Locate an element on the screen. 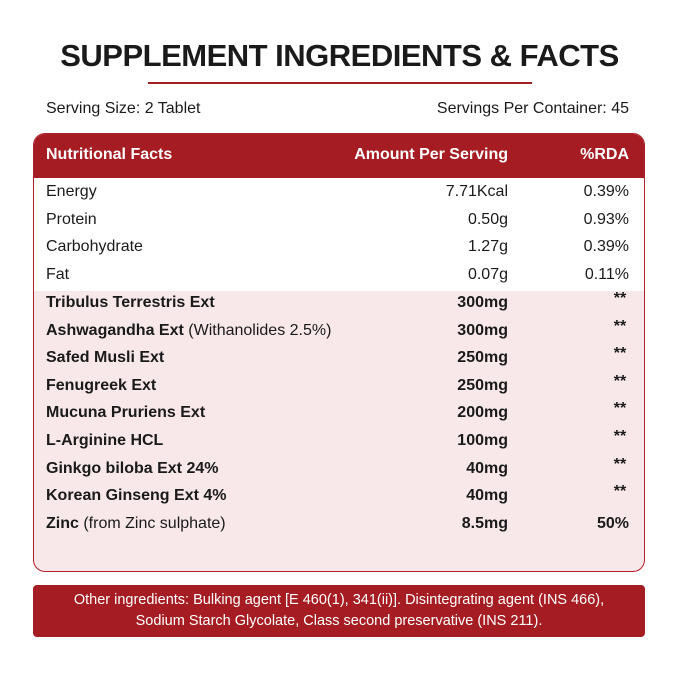 The image size is (679, 679). ingredient-name: L-Arginine HCL is located at coordinates (104, 441).